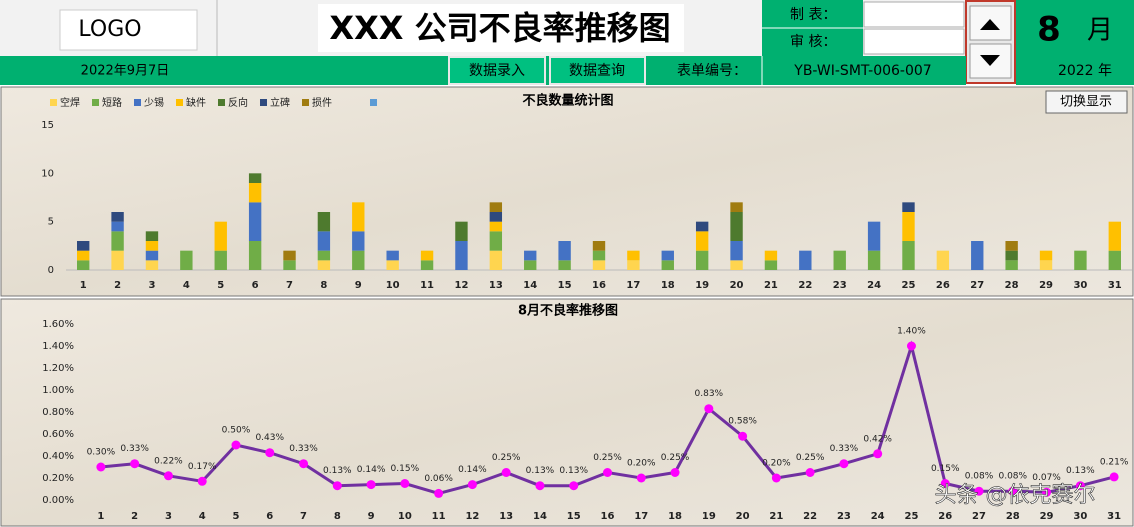 Image resolution: width=1134 pixels, height=527 pixels. I want to click on x-tick-label: 9, so click(371, 516).